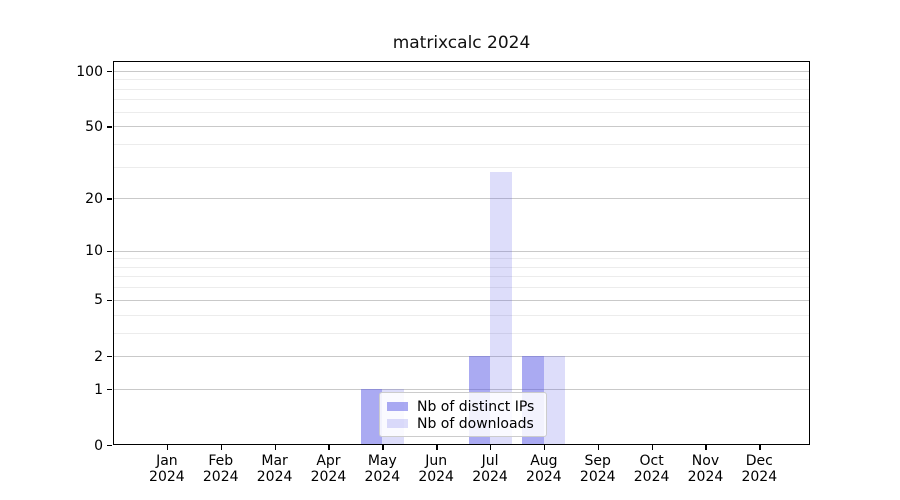  Describe the element at coordinates (98, 300) in the screenshot. I see `y-tick-label-5: 5` at that location.